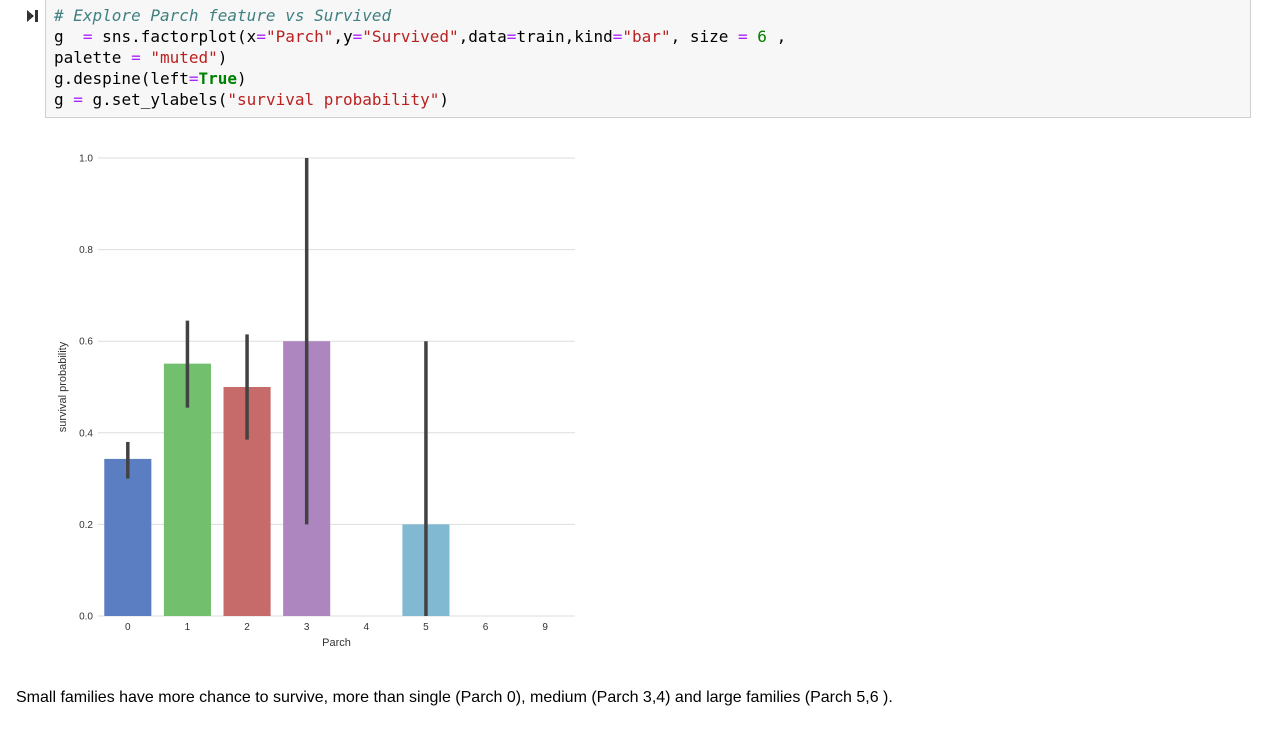  I want to click on run-cell-icon, so click(33, 16).